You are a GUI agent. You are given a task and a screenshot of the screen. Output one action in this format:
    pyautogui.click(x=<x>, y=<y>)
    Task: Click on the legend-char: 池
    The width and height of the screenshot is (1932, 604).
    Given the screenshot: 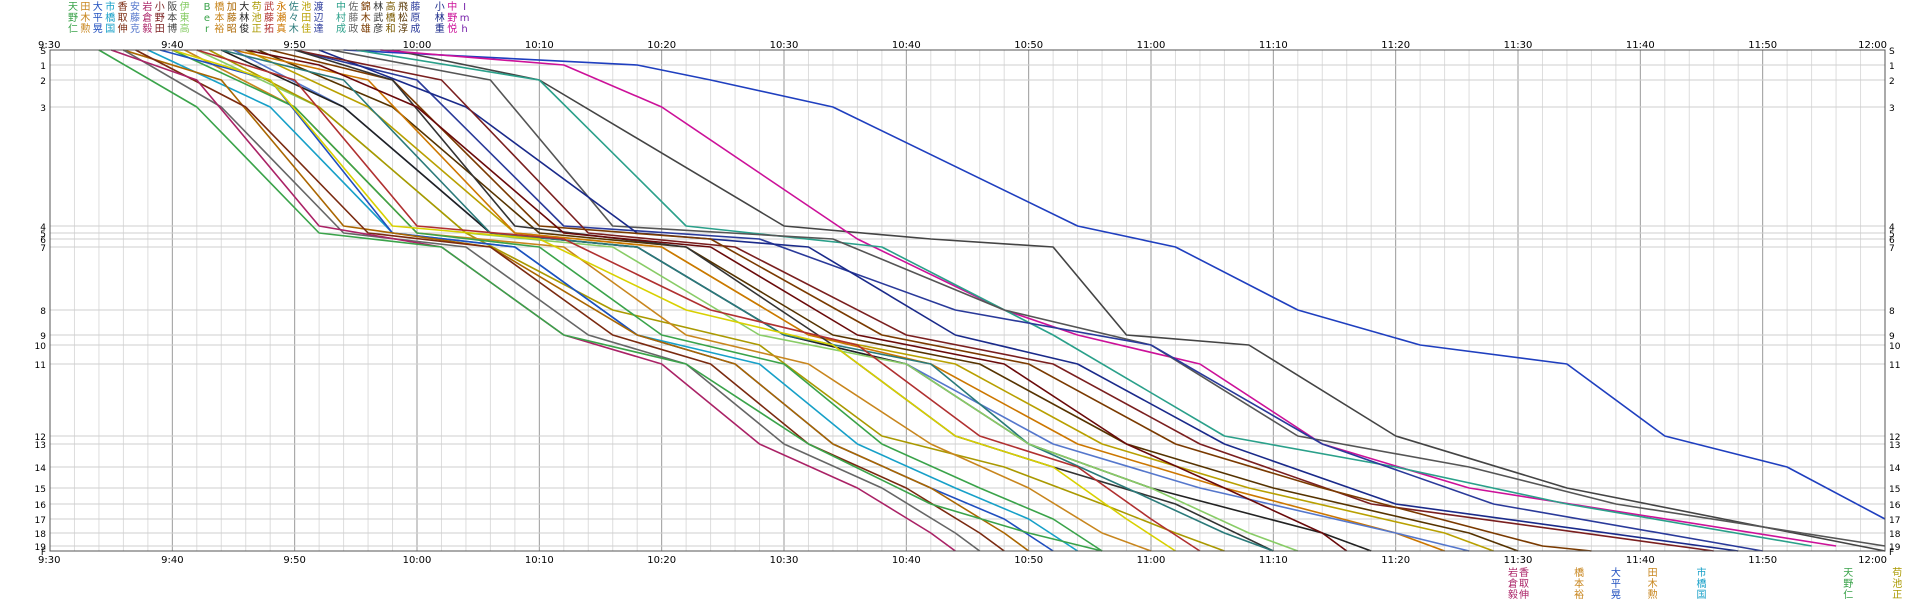 What is the action you would take?
    pyautogui.click(x=257, y=17)
    